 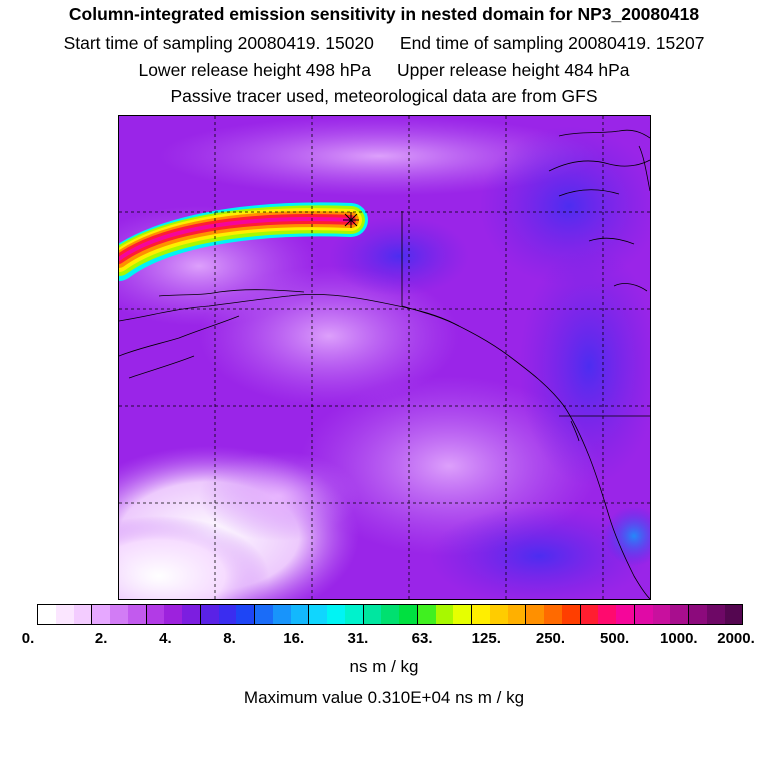 I want to click on end-time-label: End time of sampling 20080419. 15207, so click(x=552, y=43).